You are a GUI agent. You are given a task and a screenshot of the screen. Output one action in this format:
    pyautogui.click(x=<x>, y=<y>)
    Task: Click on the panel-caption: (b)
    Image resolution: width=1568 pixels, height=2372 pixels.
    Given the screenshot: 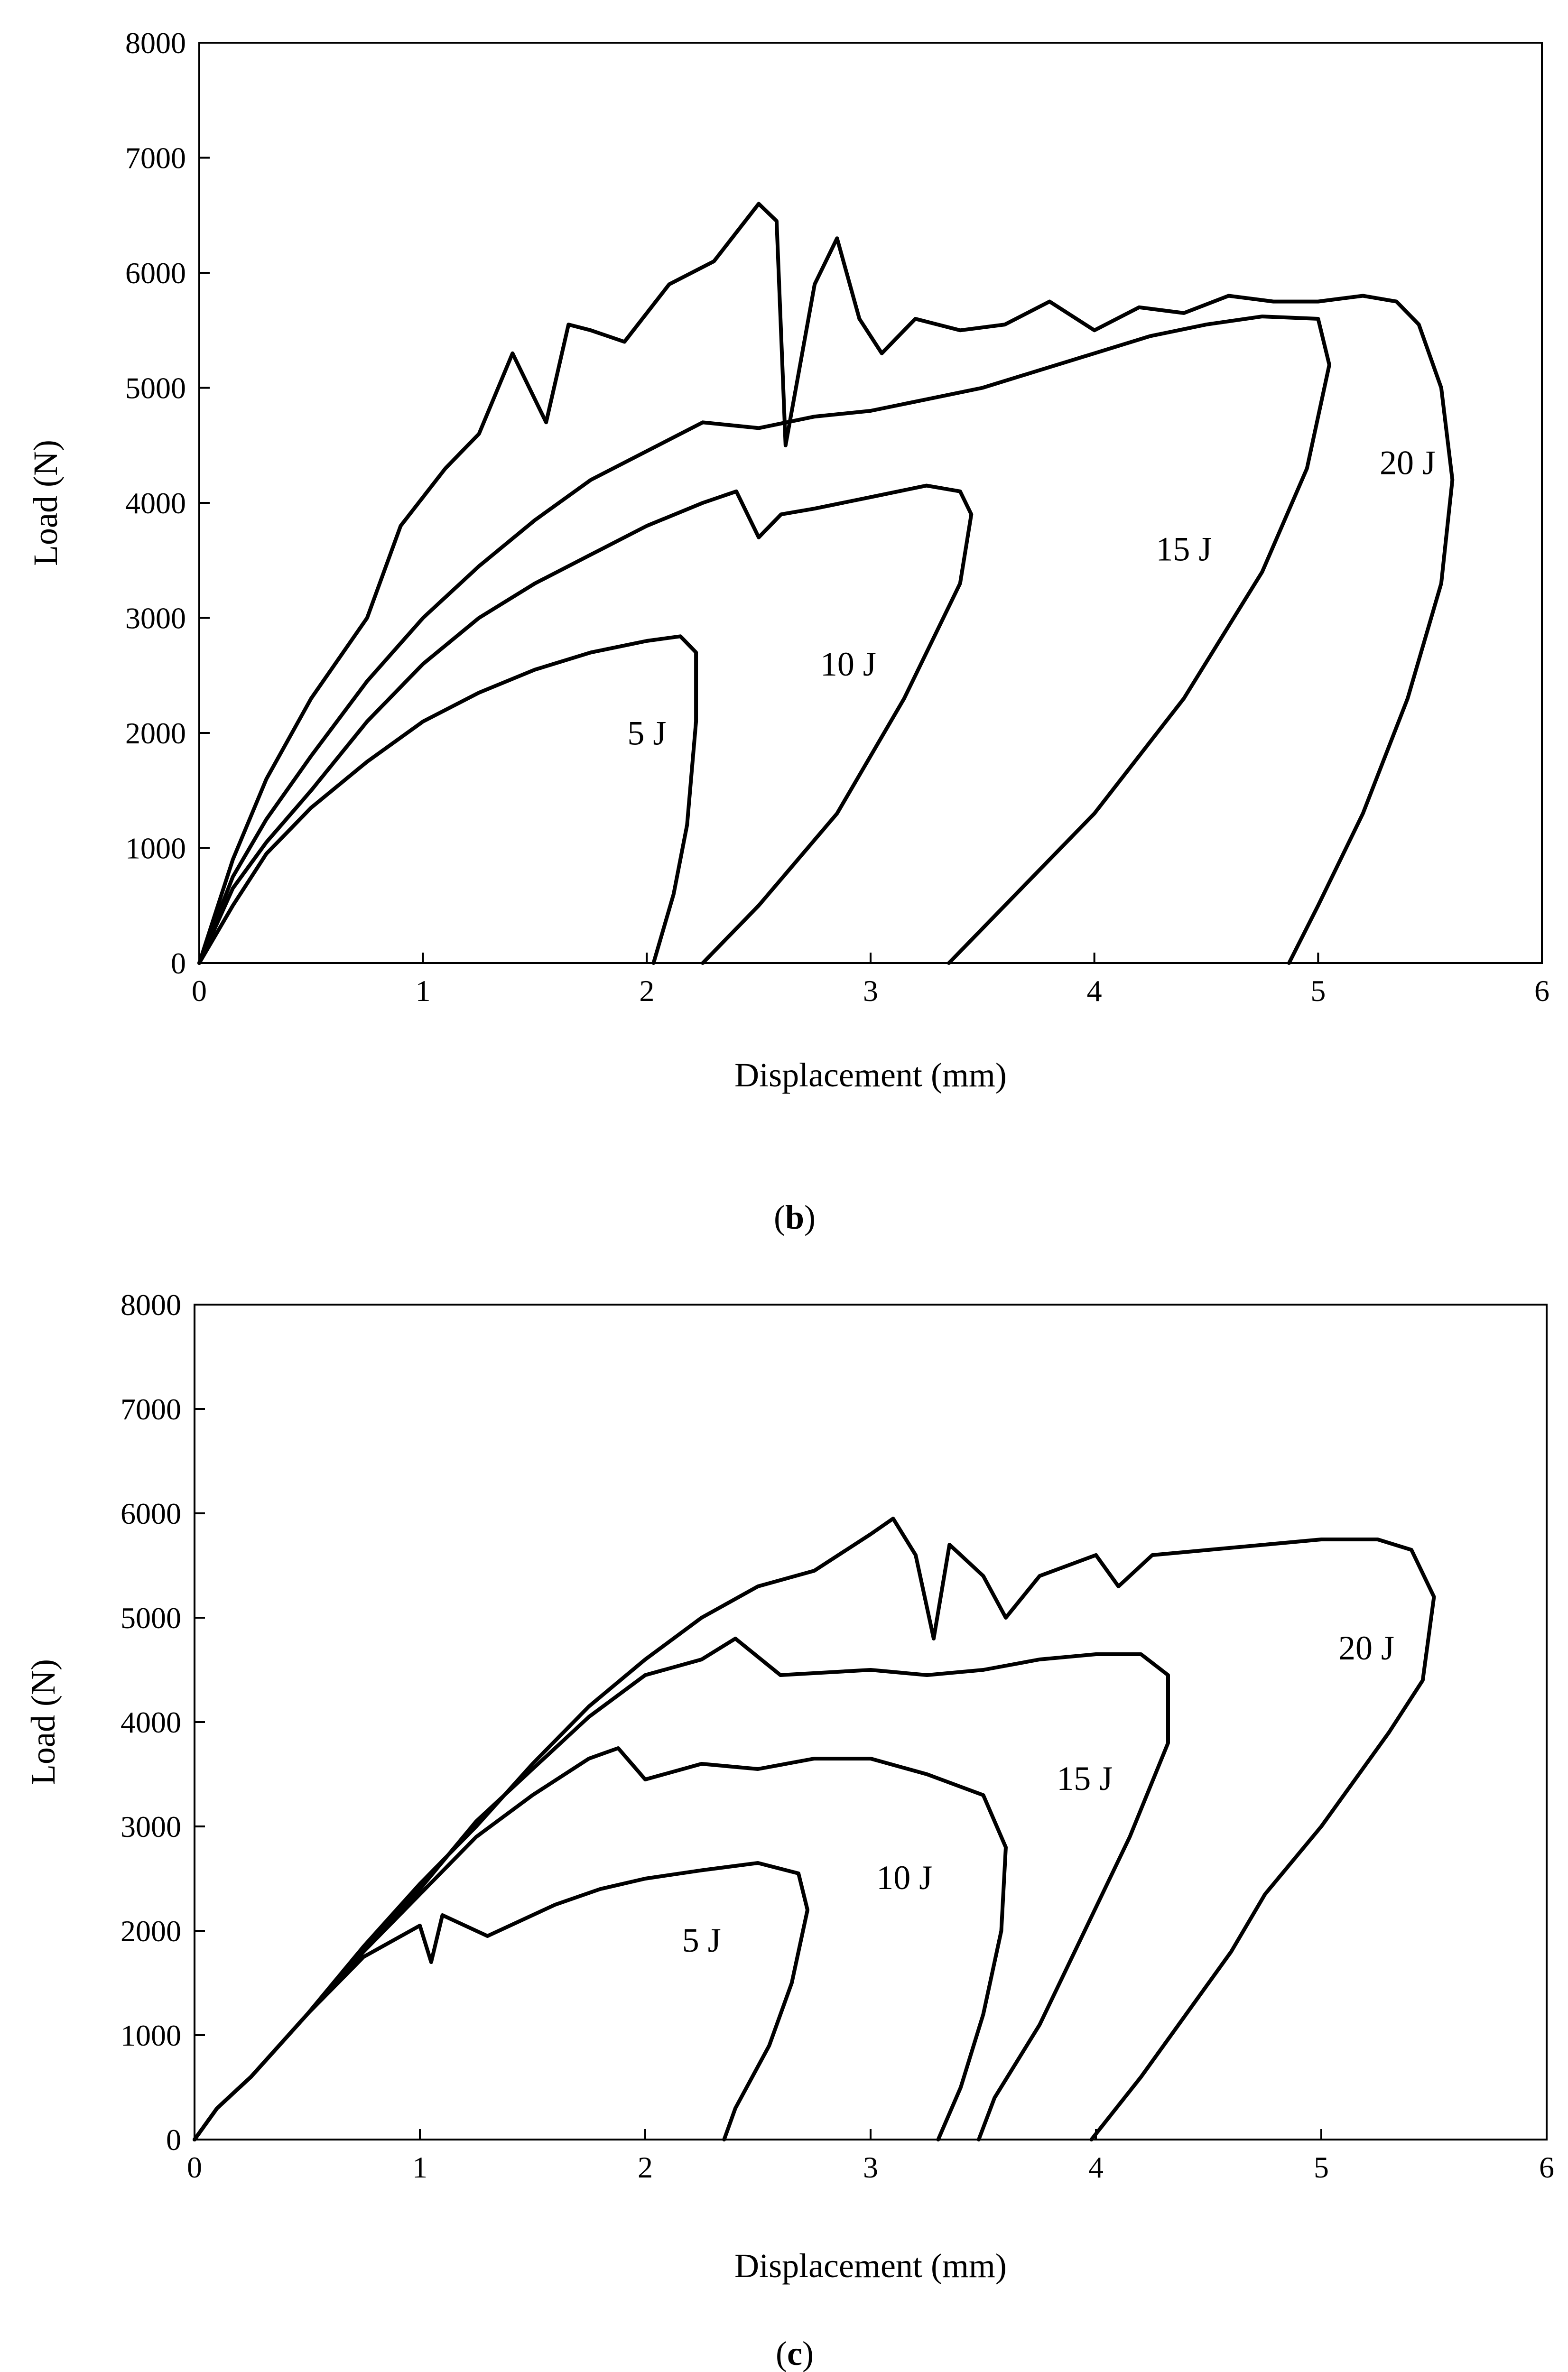 What is the action you would take?
    pyautogui.click(x=795, y=1217)
    